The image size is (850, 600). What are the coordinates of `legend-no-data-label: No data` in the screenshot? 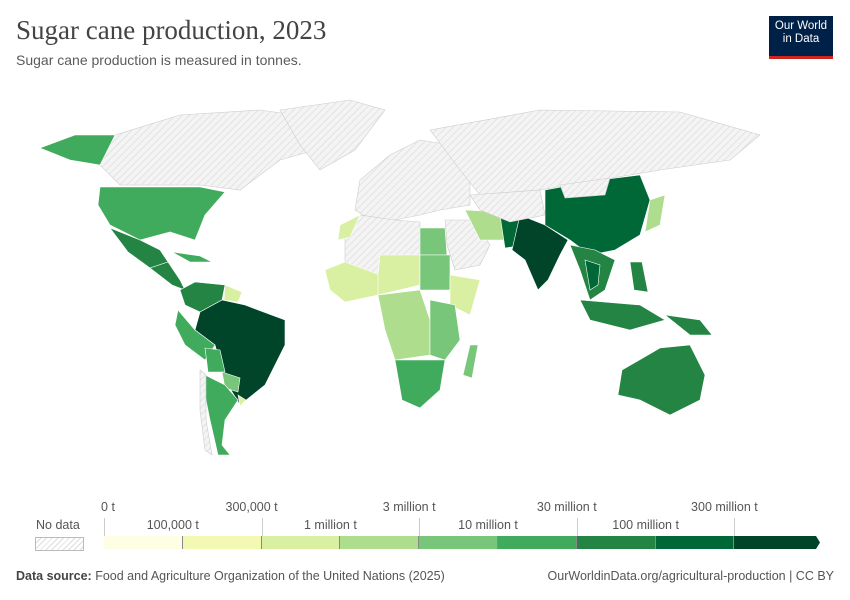 It's located at (58, 525).